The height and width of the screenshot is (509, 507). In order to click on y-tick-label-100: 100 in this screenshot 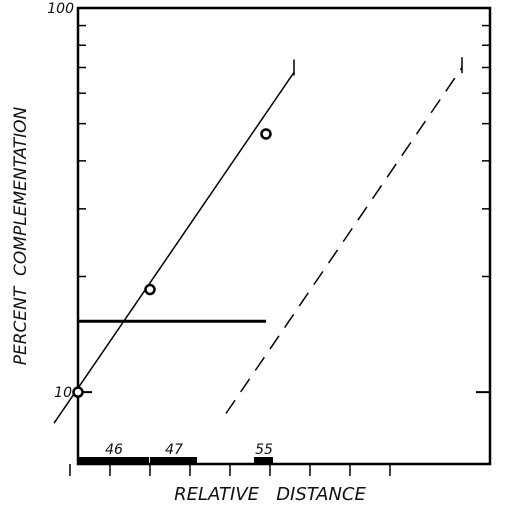, I will do `click(60, 9)`.